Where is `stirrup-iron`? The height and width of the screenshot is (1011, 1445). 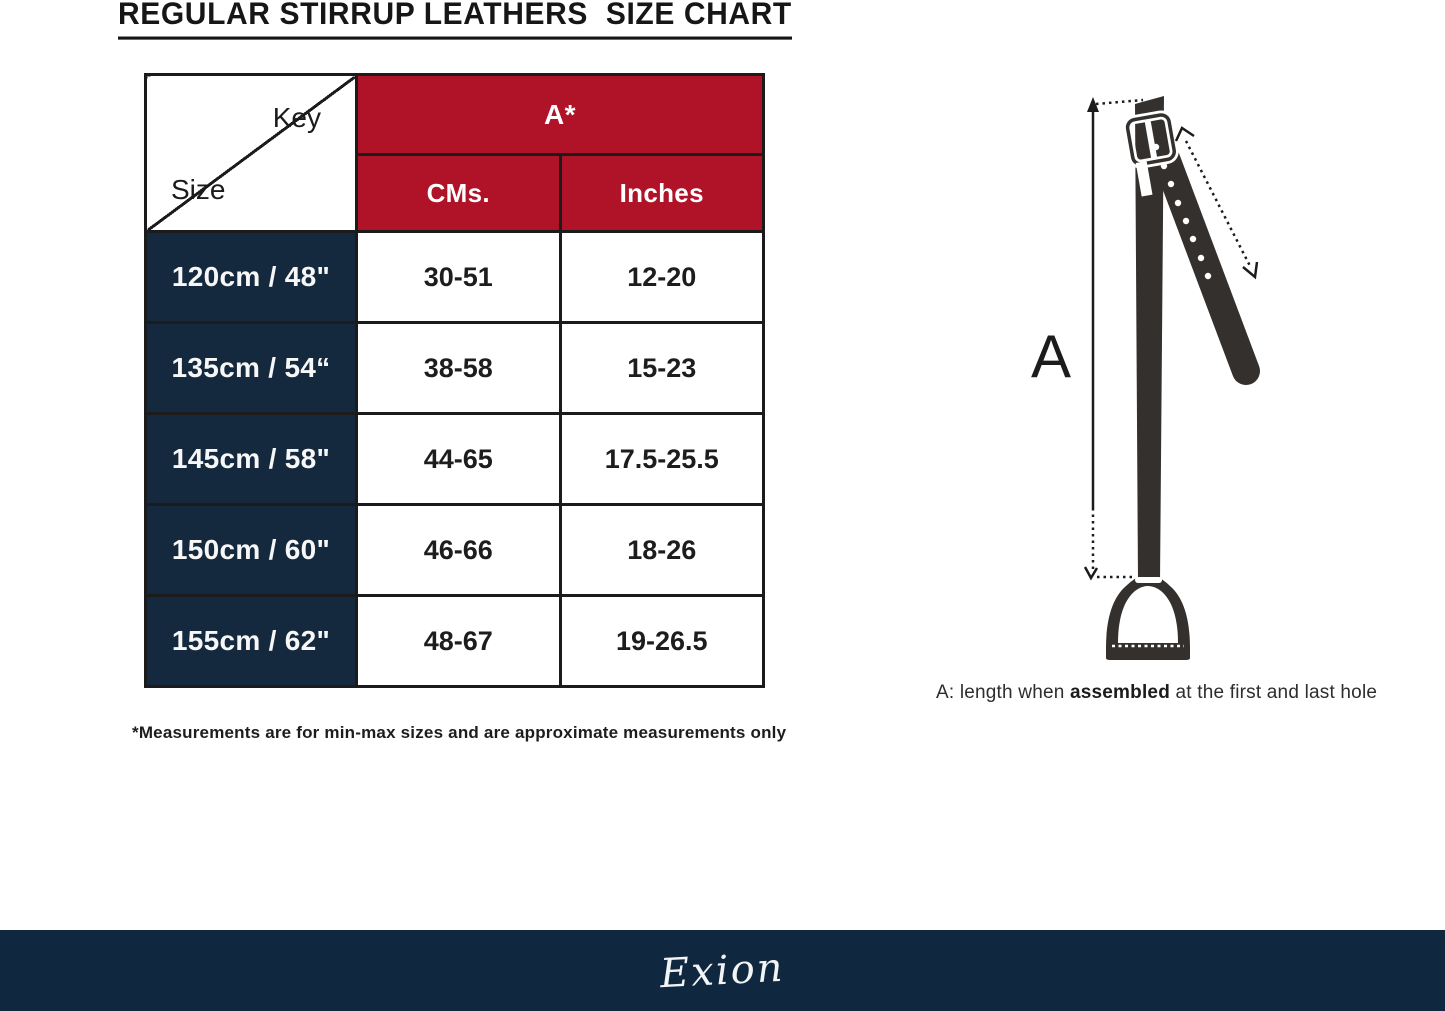 stirrup-iron is located at coordinates (1148, 617).